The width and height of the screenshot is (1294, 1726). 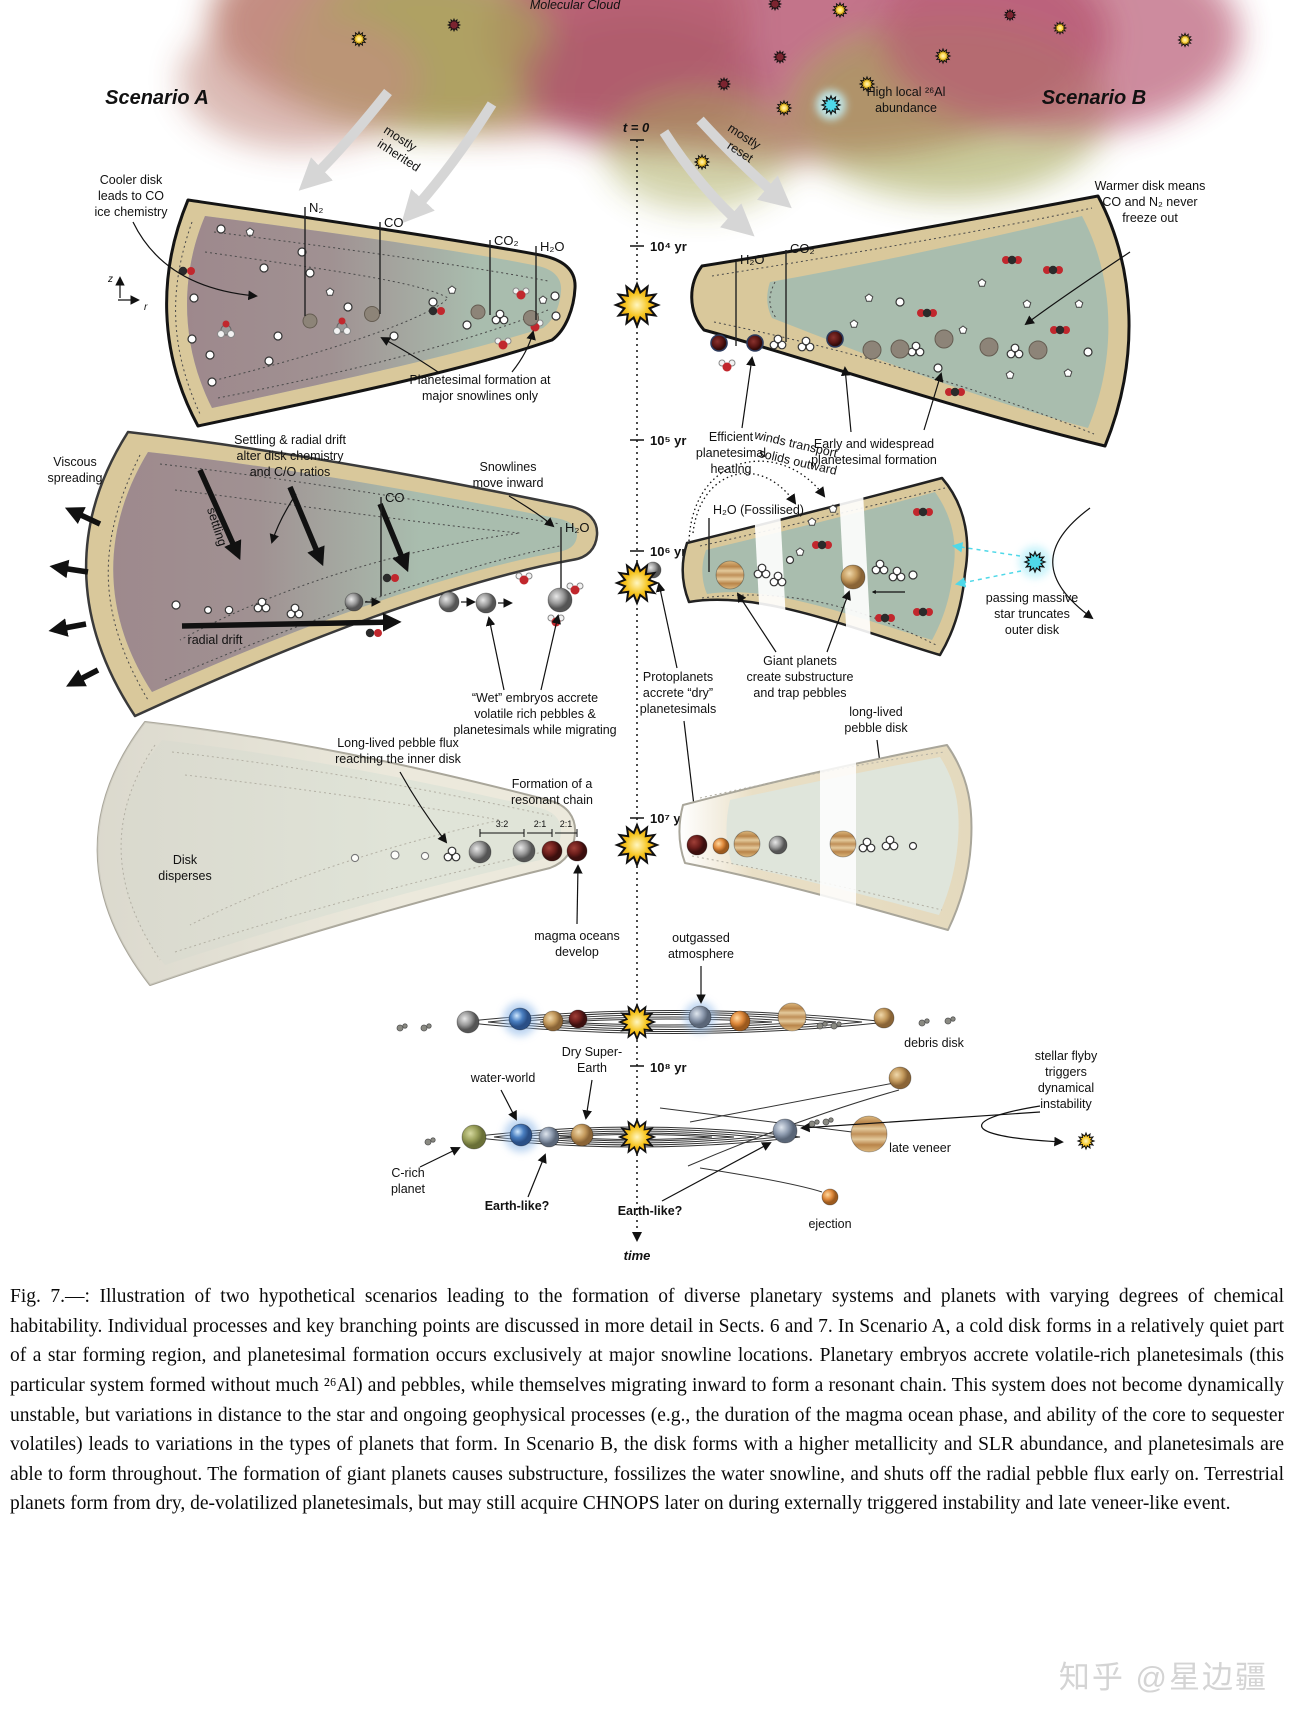 What do you see at coordinates (1086, 1141) in the screenshot?
I see `flyby-star-icon` at bounding box center [1086, 1141].